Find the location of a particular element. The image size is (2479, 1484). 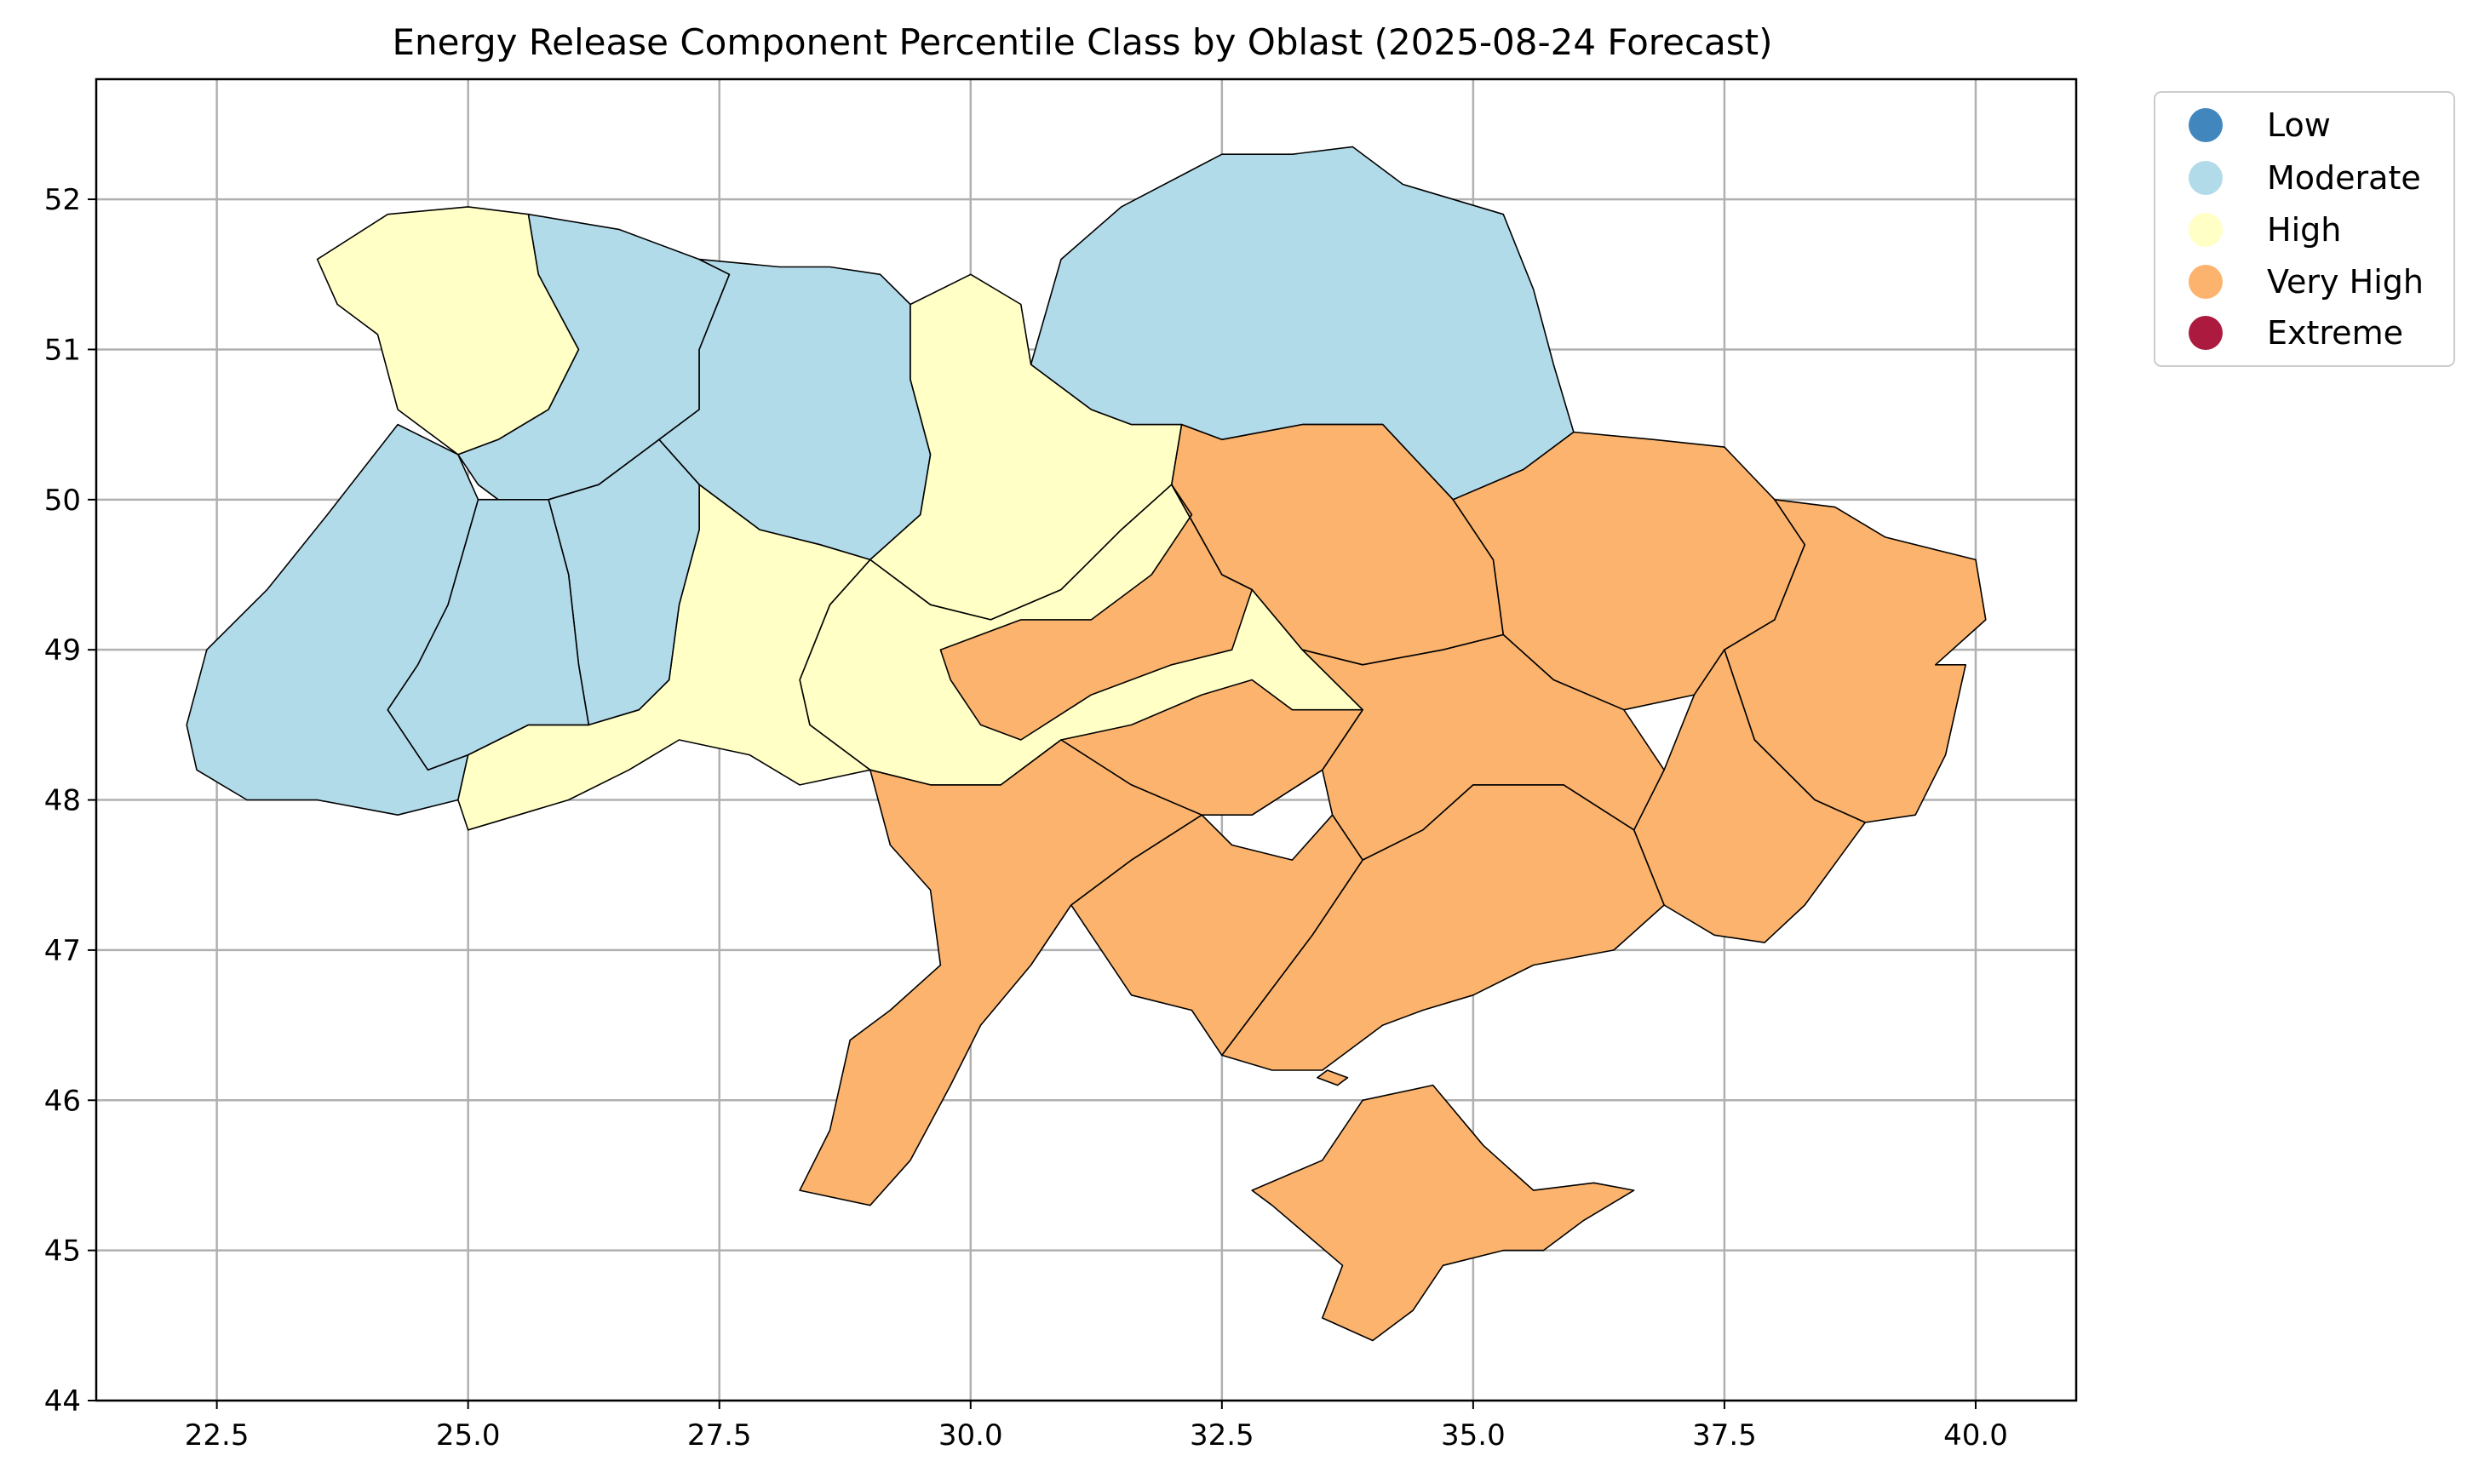

legend-label-very-high: Very High is located at coordinates (2345, 282).